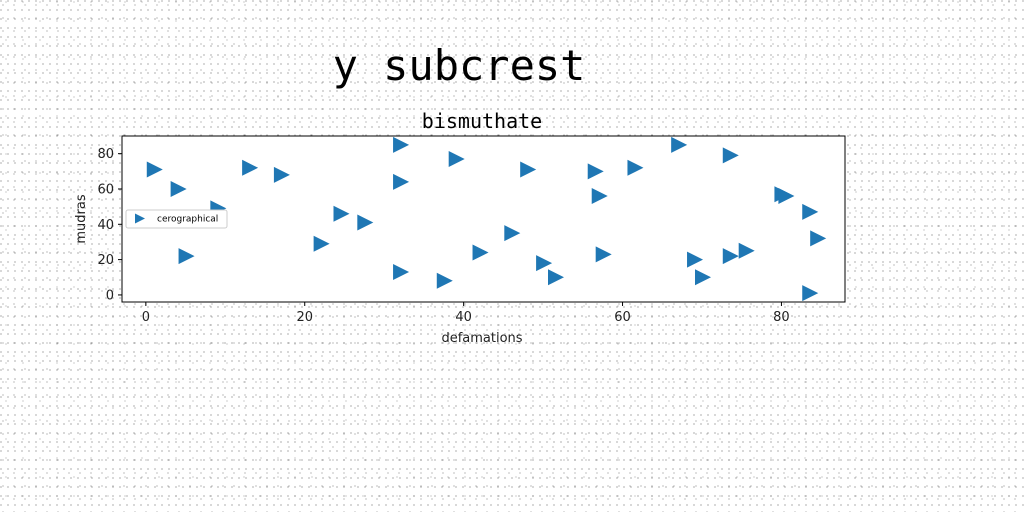 This screenshot has width=1024, height=512. I want to click on y-tick-label: 0, so click(110, 295).